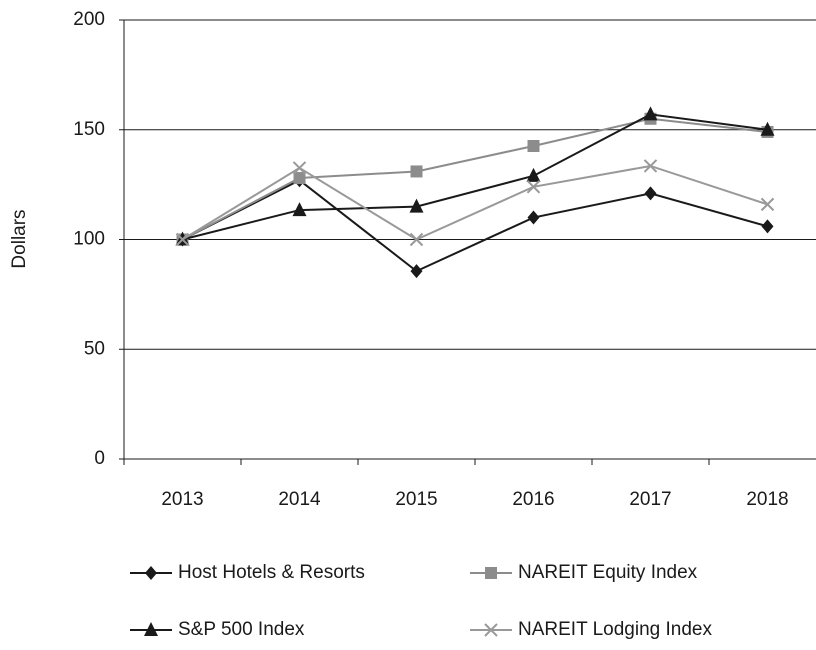  What do you see at coordinates (89, 129) in the screenshot?
I see `y-tick-label: 150` at bounding box center [89, 129].